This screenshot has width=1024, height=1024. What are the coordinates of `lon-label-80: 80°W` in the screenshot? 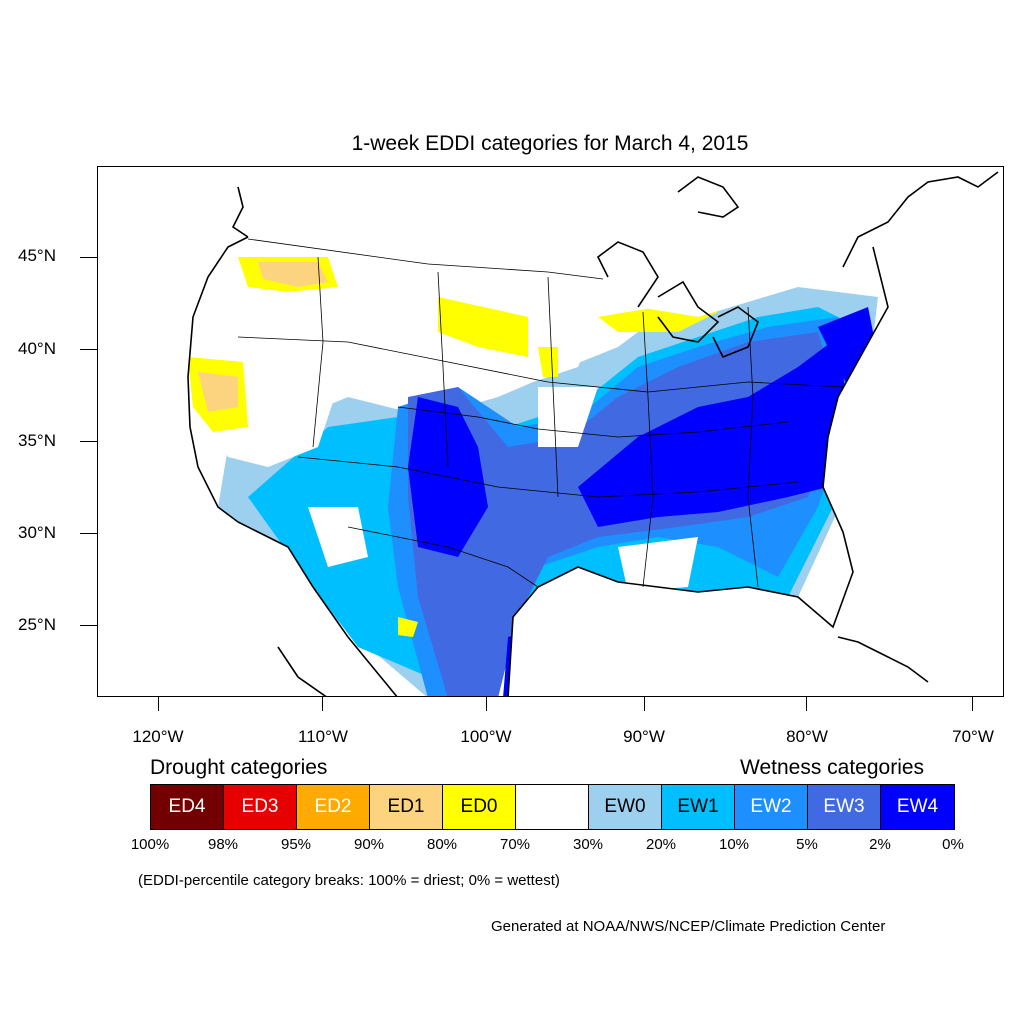 It's located at (807, 736).